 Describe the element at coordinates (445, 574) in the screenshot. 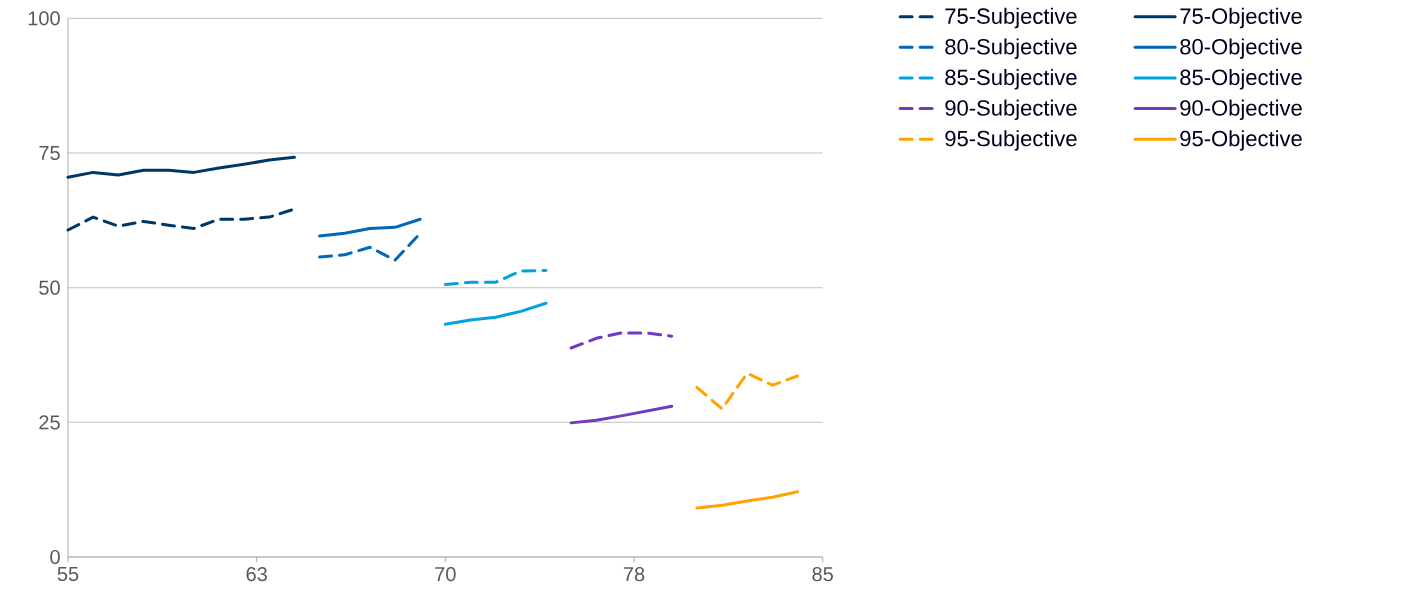

I see `x-tick-label: 70` at that location.